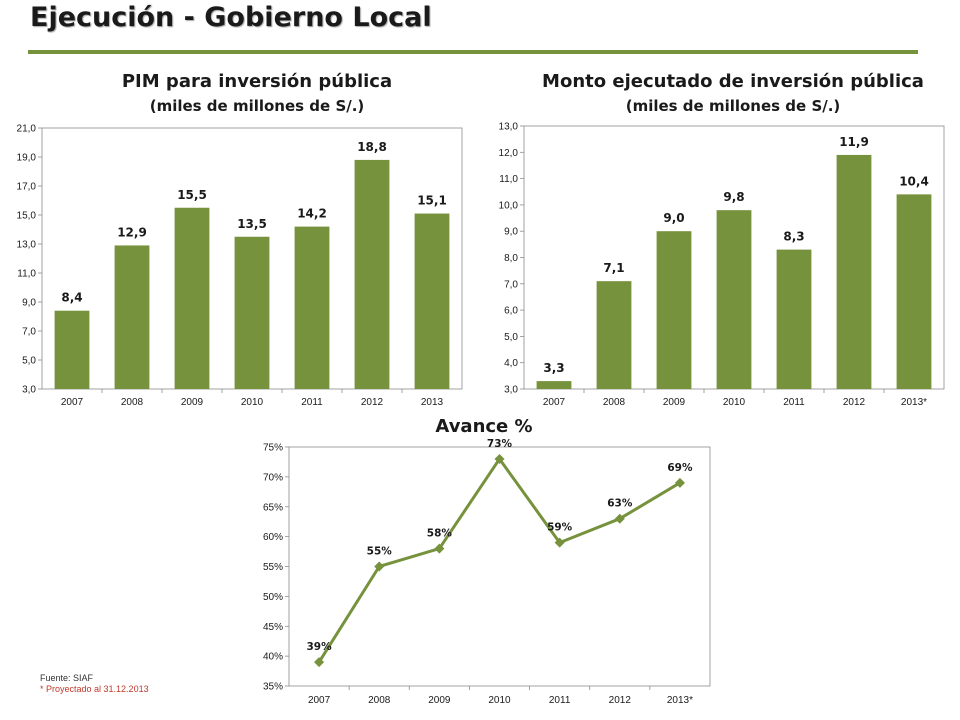 This screenshot has width=960, height=720. I want to click on pim-y-tick-label: 13,0, so click(27, 245).